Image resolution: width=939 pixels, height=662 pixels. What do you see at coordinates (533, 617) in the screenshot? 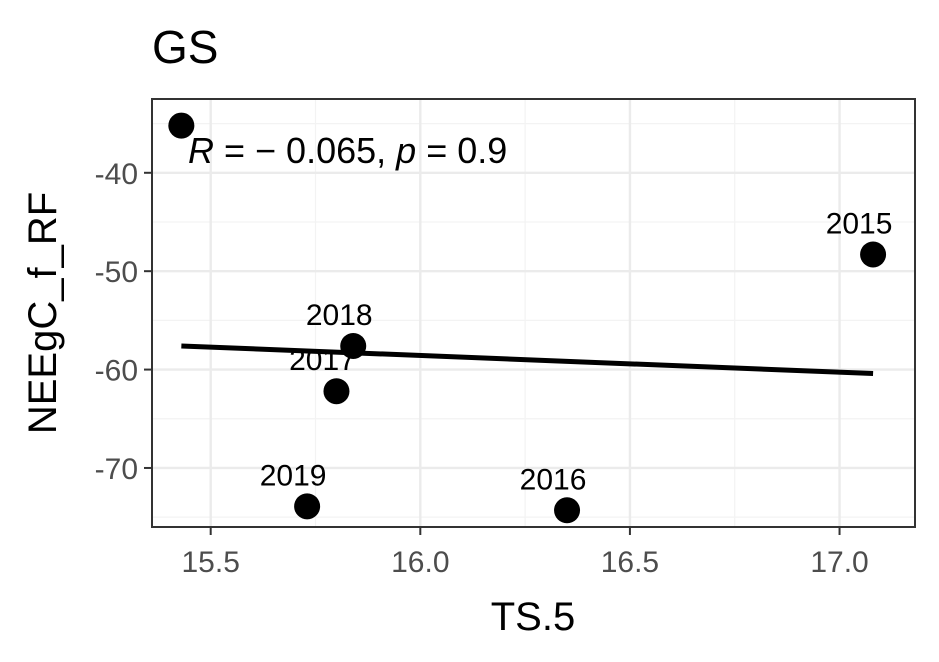
I see `x-axis-title: TS.5` at bounding box center [533, 617].